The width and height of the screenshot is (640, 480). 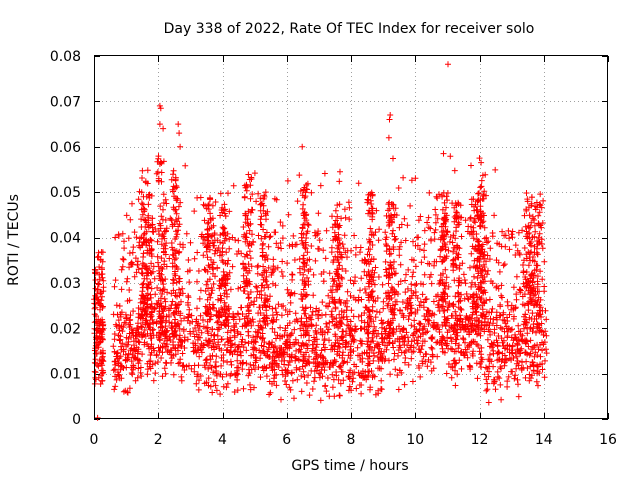 What do you see at coordinates (65, 57) in the screenshot?
I see `y-tick-label: 0.08` at bounding box center [65, 57].